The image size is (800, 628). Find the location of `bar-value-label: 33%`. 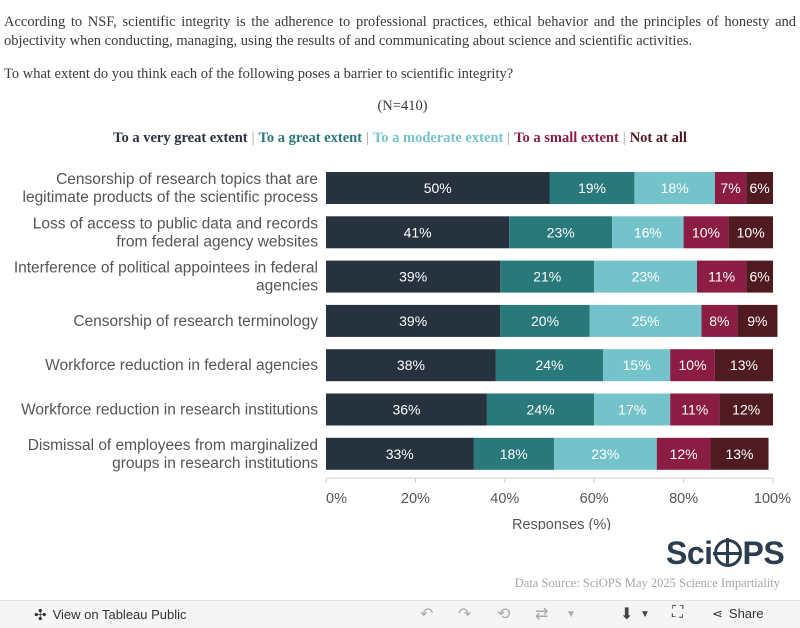

bar-value-label: 33% is located at coordinates (400, 454).